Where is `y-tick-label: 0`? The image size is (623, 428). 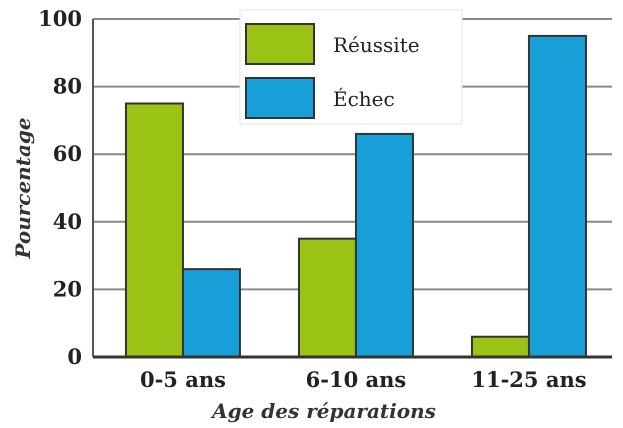 y-tick-label: 0 is located at coordinates (74, 356).